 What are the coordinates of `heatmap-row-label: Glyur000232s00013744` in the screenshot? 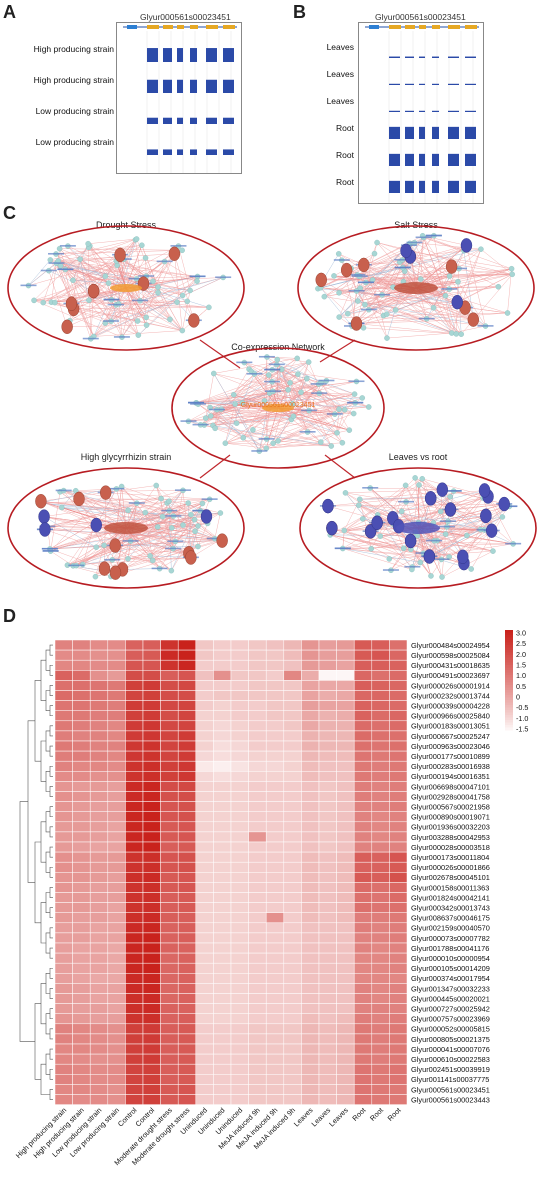 It's located at (450, 695).